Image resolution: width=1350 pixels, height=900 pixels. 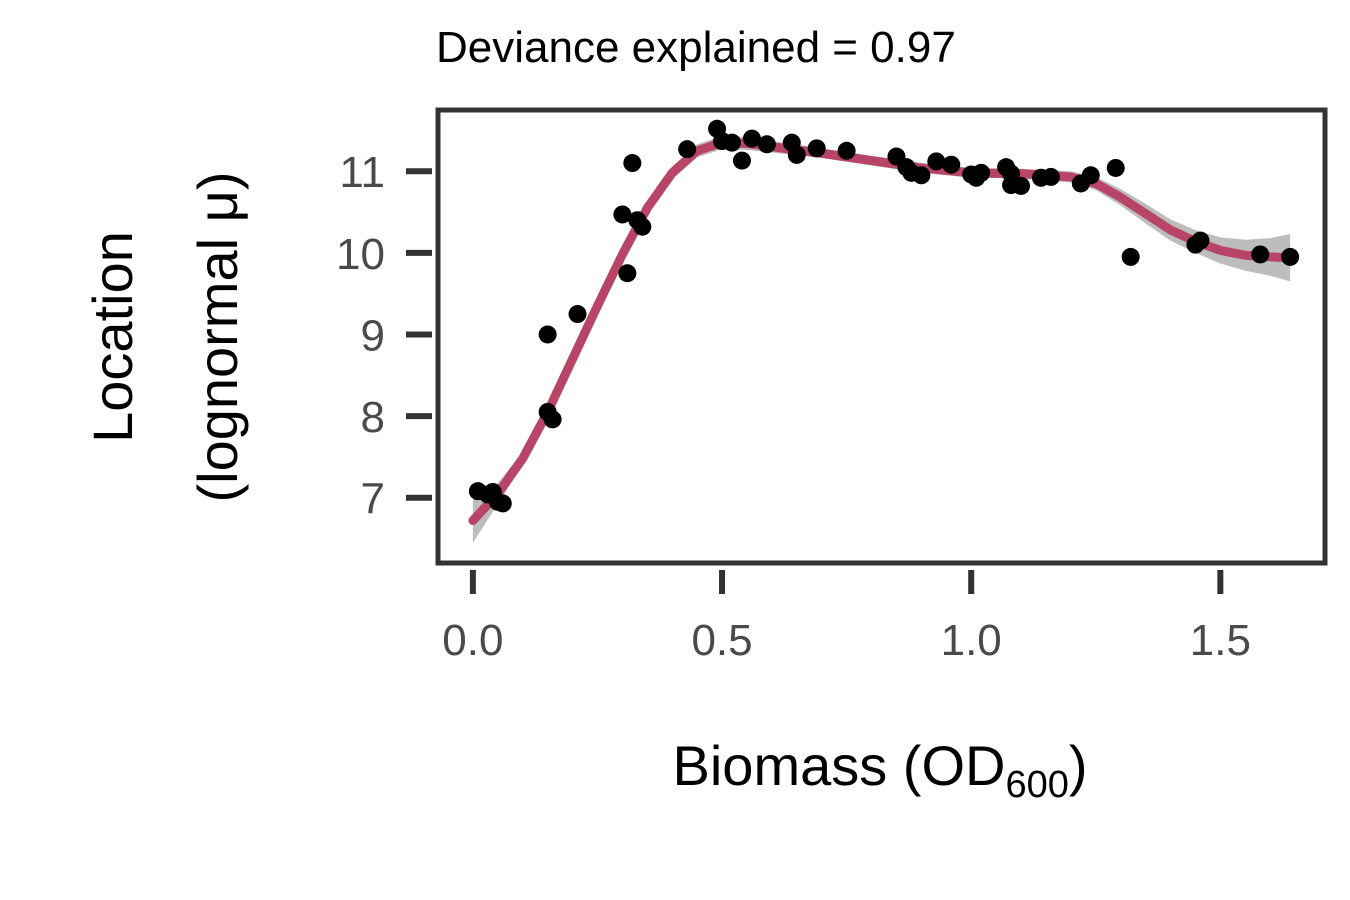 I want to click on x-axis-label: Biomass (OD600), so click(x=880, y=770).